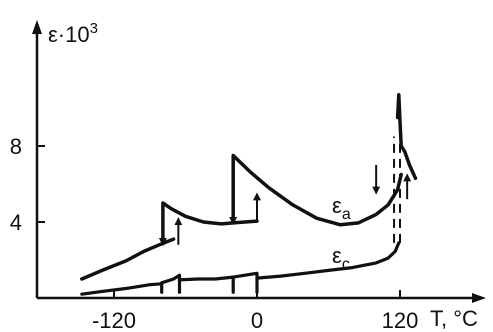 This screenshot has height=332, width=493. What do you see at coordinates (16, 146) in the screenshot?
I see `y-tick-label: 8` at bounding box center [16, 146].